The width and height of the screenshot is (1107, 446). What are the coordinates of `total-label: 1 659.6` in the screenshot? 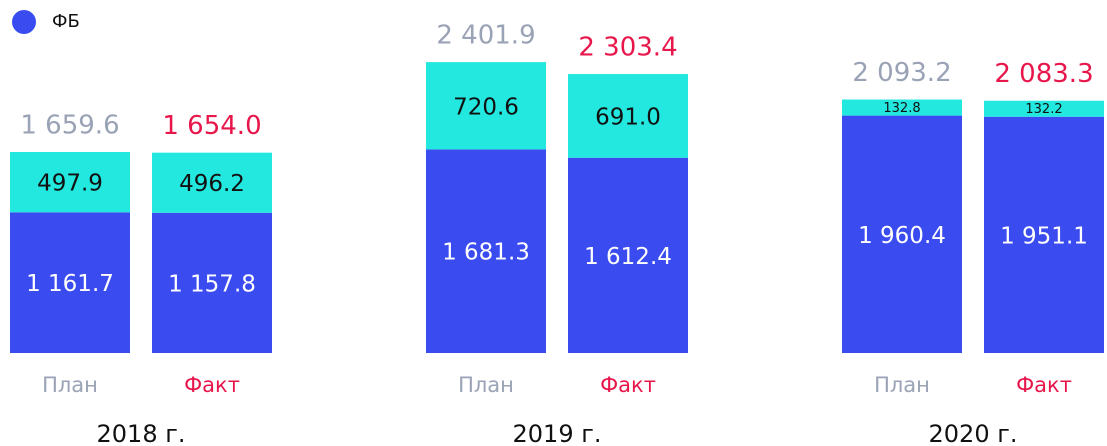 It's located at (69, 126).